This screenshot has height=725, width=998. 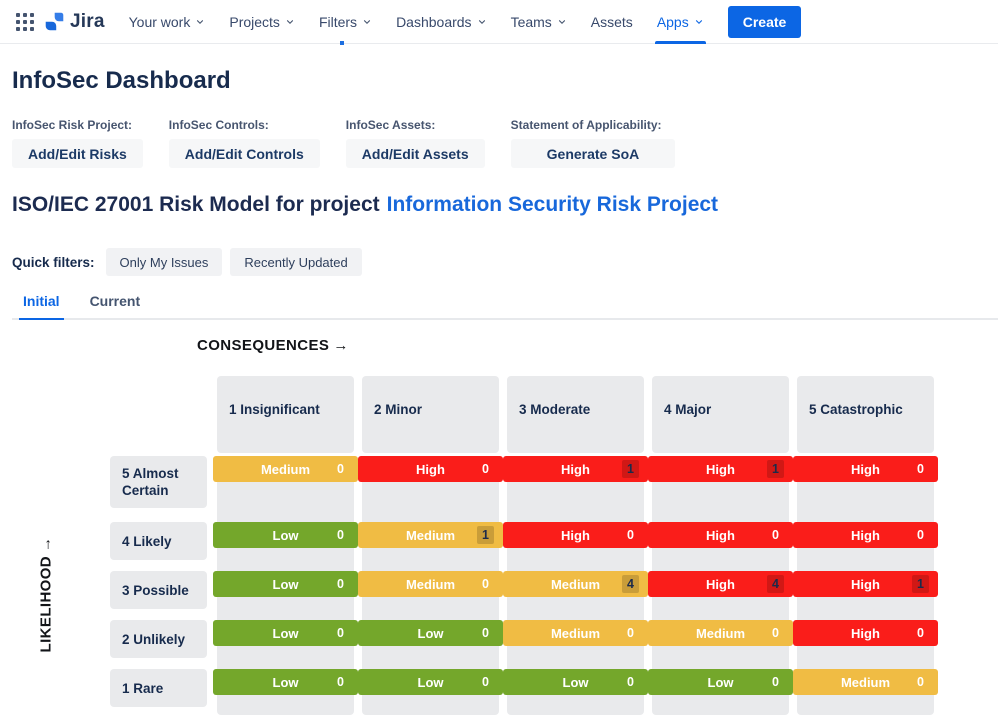 I want to click on matrix-column-body: Medium 0 Low 0 Low 0 Low 0 Low 0, so click(x=285, y=585).